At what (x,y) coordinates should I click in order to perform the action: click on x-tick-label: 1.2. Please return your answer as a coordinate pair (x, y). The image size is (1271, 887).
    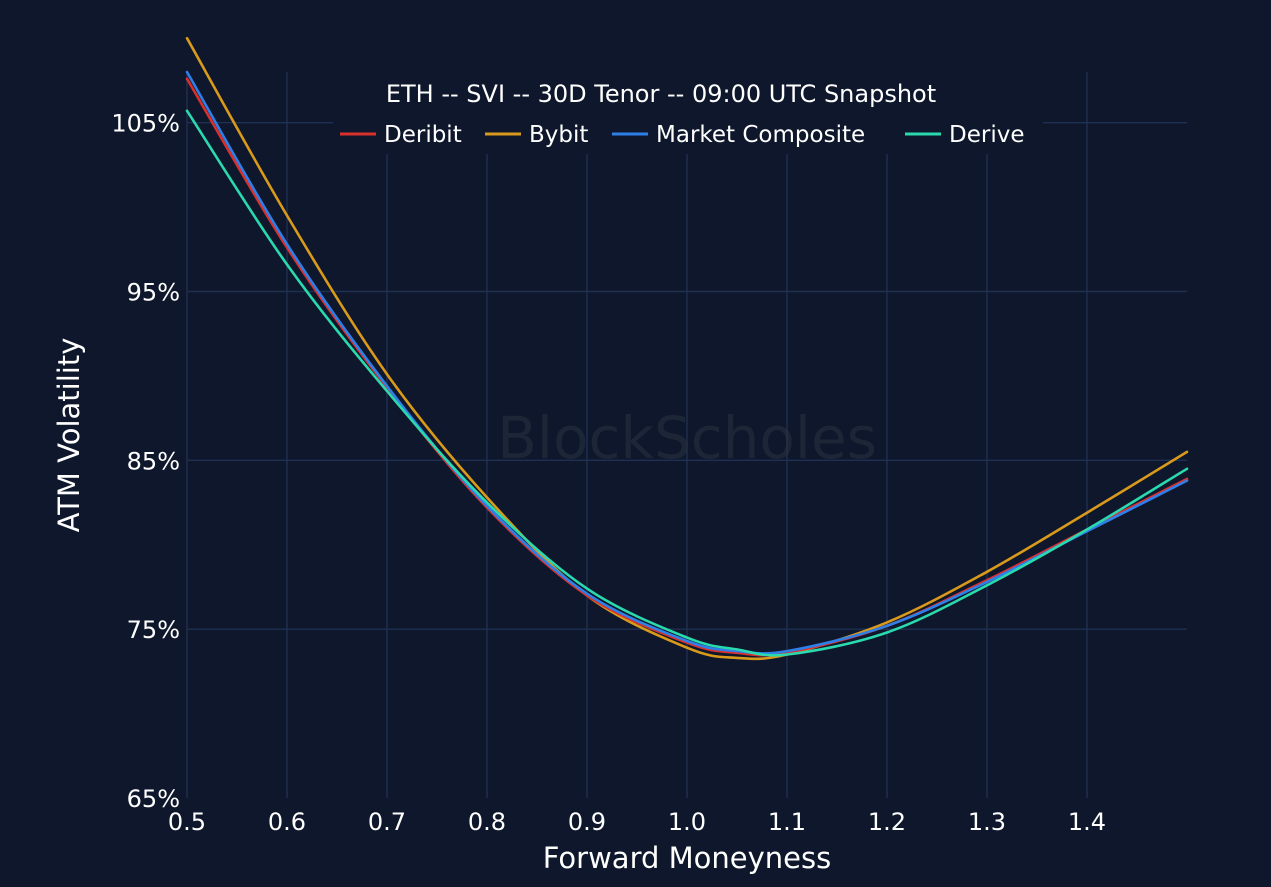
    Looking at the image, I should click on (887, 822).